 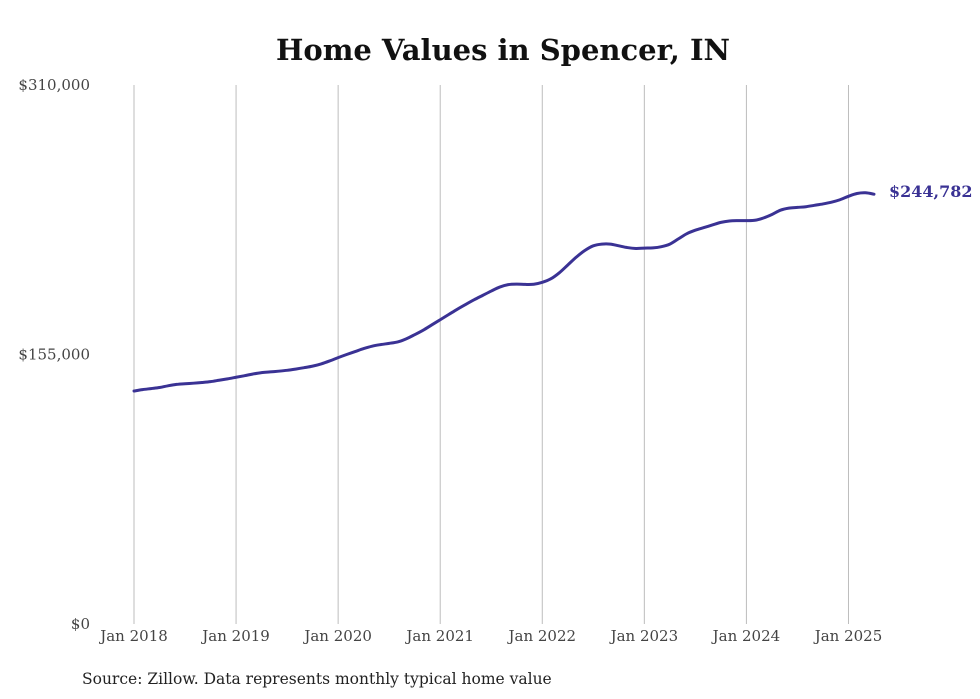 What do you see at coordinates (133, 636) in the screenshot?
I see `x-tick-label: Jan 2018` at bounding box center [133, 636].